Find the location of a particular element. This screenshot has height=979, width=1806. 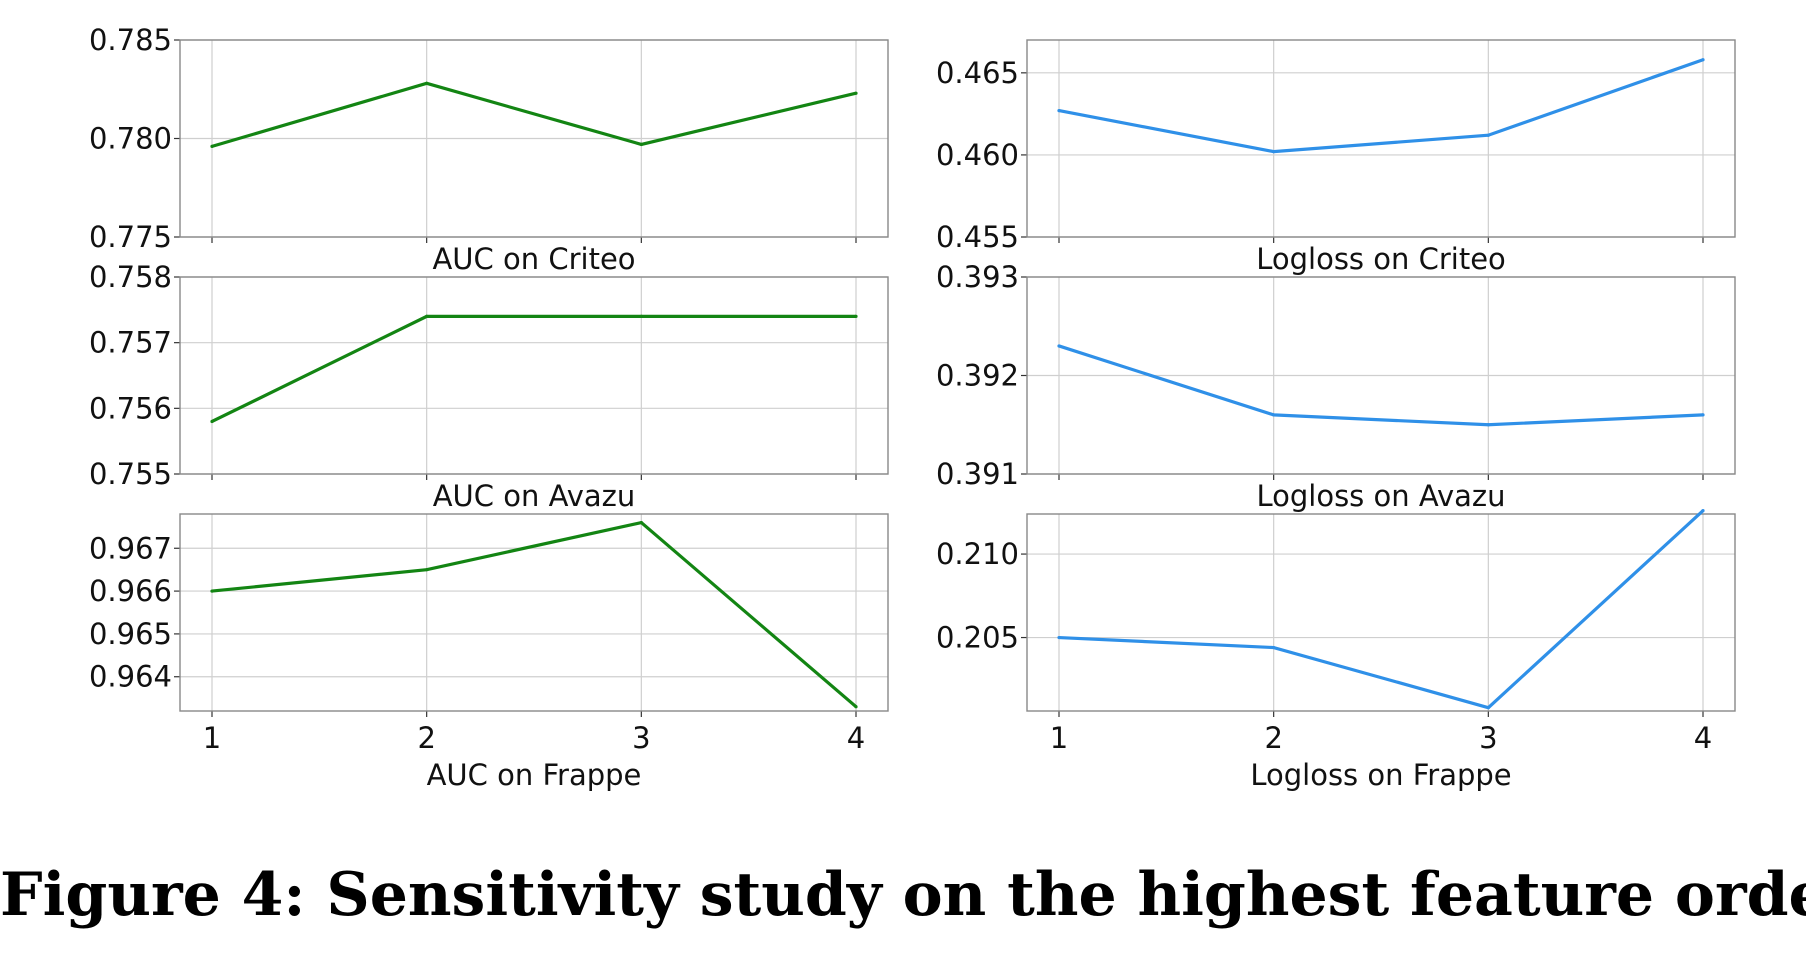

chart-panel-6: 1 2 3 4 0.205 0.210 Logloss on Frappe is located at coordinates (1336, 650).